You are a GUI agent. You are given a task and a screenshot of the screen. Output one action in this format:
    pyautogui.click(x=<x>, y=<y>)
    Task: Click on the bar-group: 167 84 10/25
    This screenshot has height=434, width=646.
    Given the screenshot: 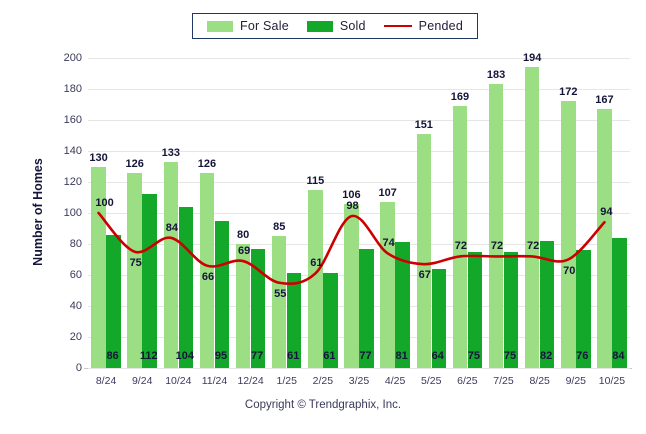 What is the action you would take?
    pyautogui.click(x=612, y=222)
    